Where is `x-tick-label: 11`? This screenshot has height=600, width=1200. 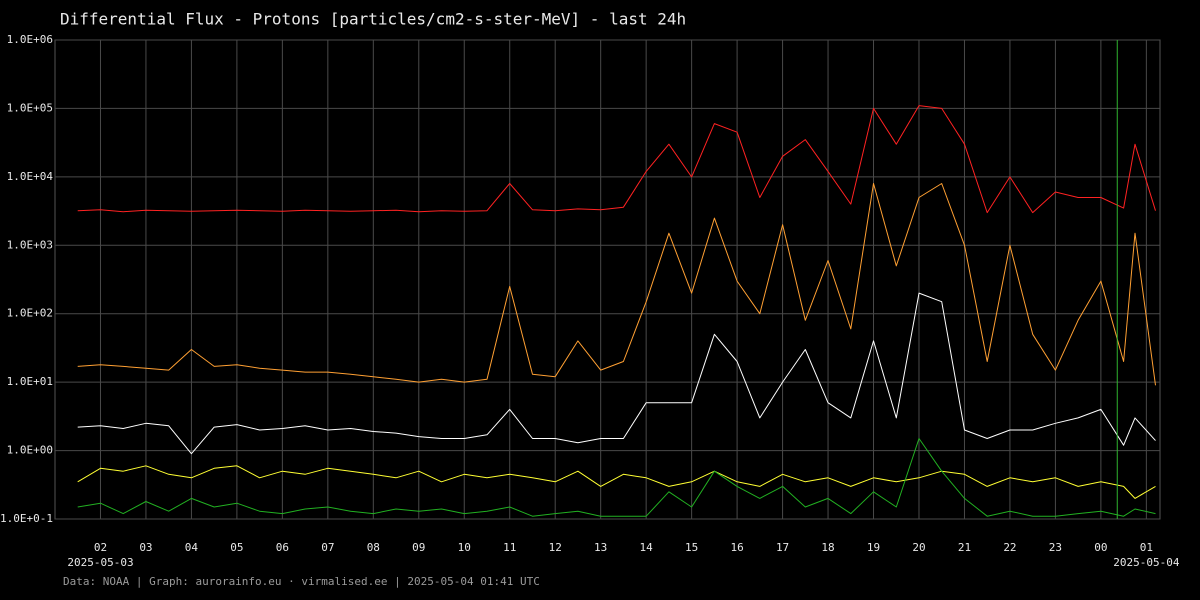 x-tick-label: 11 is located at coordinates (509, 547).